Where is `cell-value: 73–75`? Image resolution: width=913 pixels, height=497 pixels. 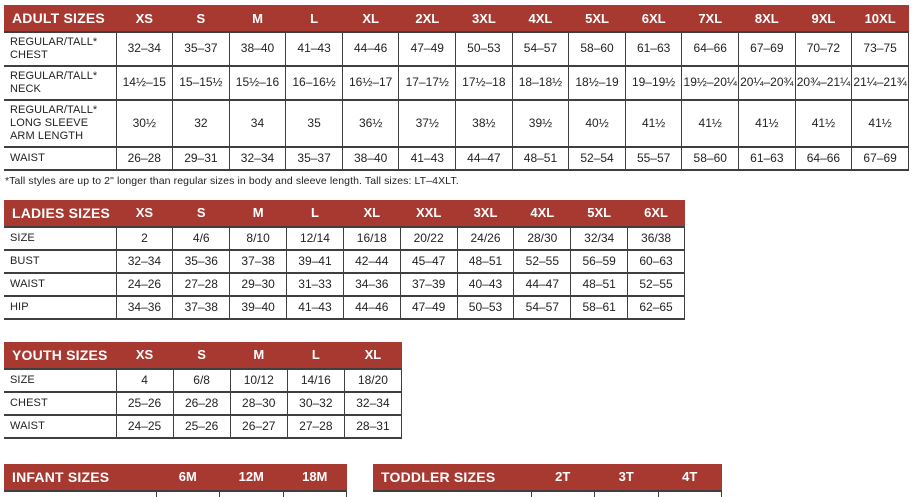 cell-value: 73–75 is located at coordinates (880, 49).